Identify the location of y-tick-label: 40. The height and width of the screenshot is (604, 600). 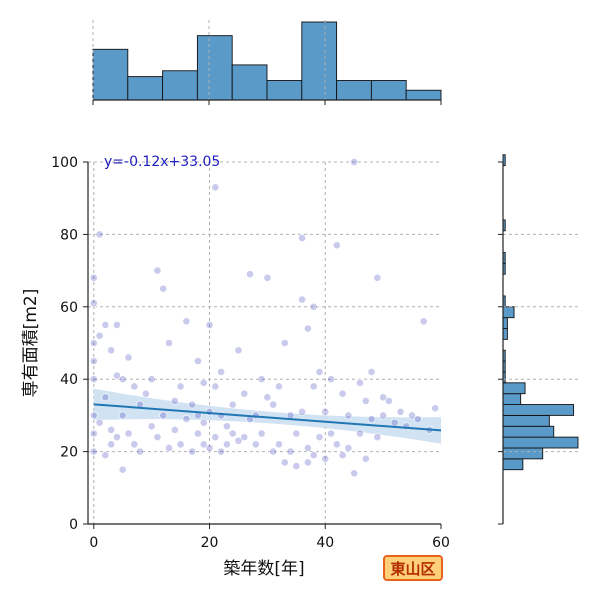
(69, 380).